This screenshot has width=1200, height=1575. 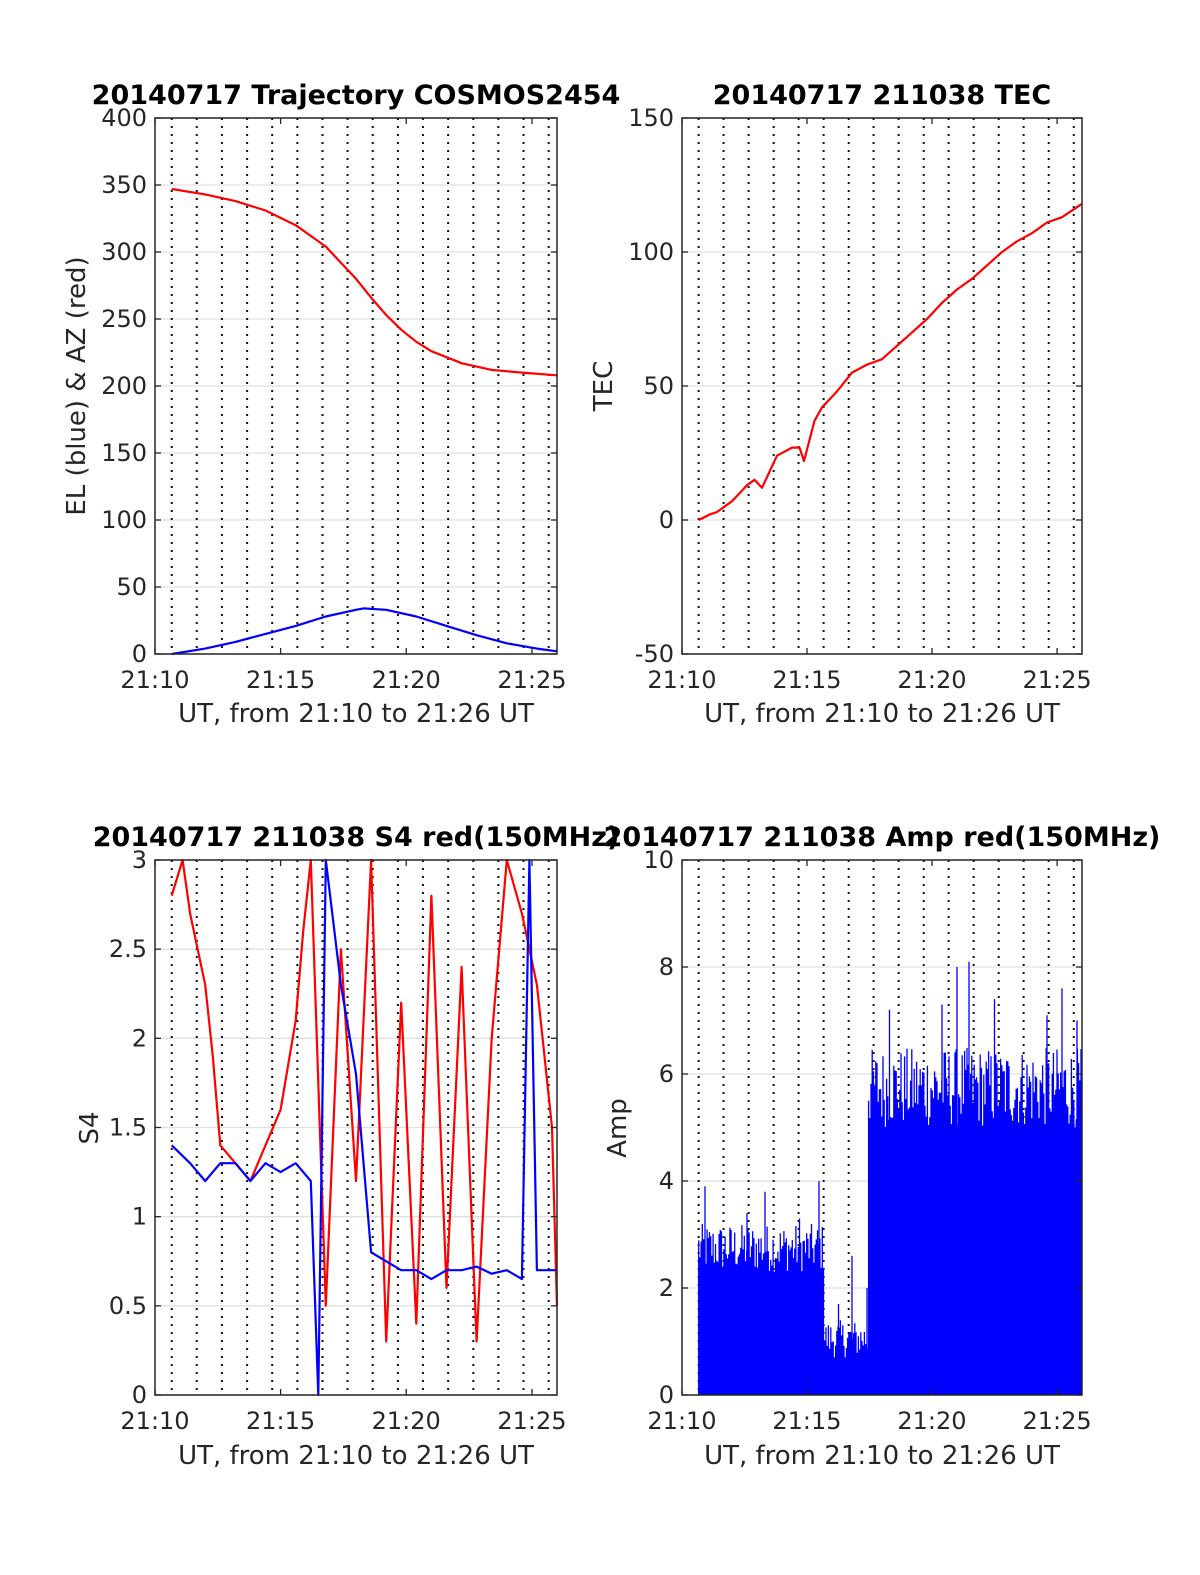 What do you see at coordinates (666, 967) in the screenshot?
I see `y-tick-label-4: 8` at bounding box center [666, 967].